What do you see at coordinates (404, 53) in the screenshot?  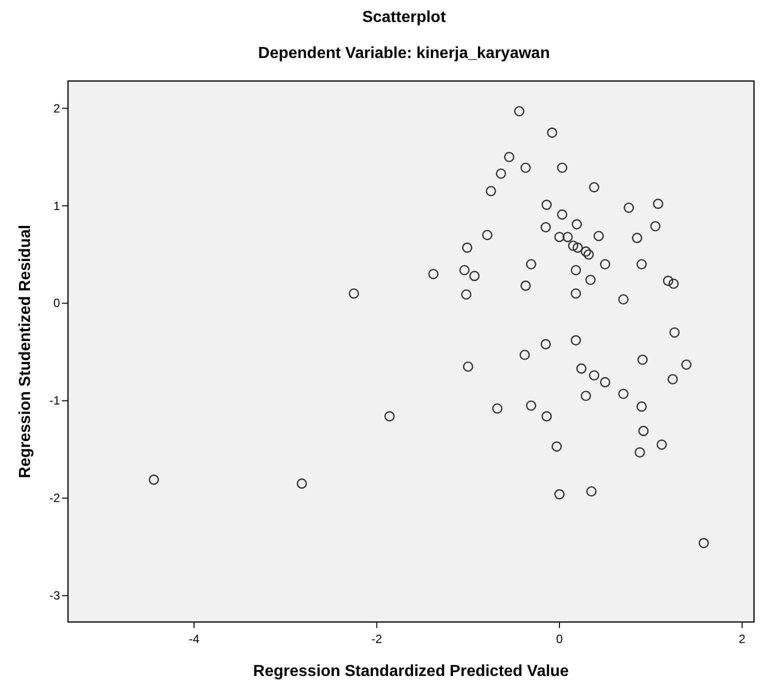 I see `chart-subtitle: Dependent Variable: kinerja_karyawan` at bounding box center [404, 53].